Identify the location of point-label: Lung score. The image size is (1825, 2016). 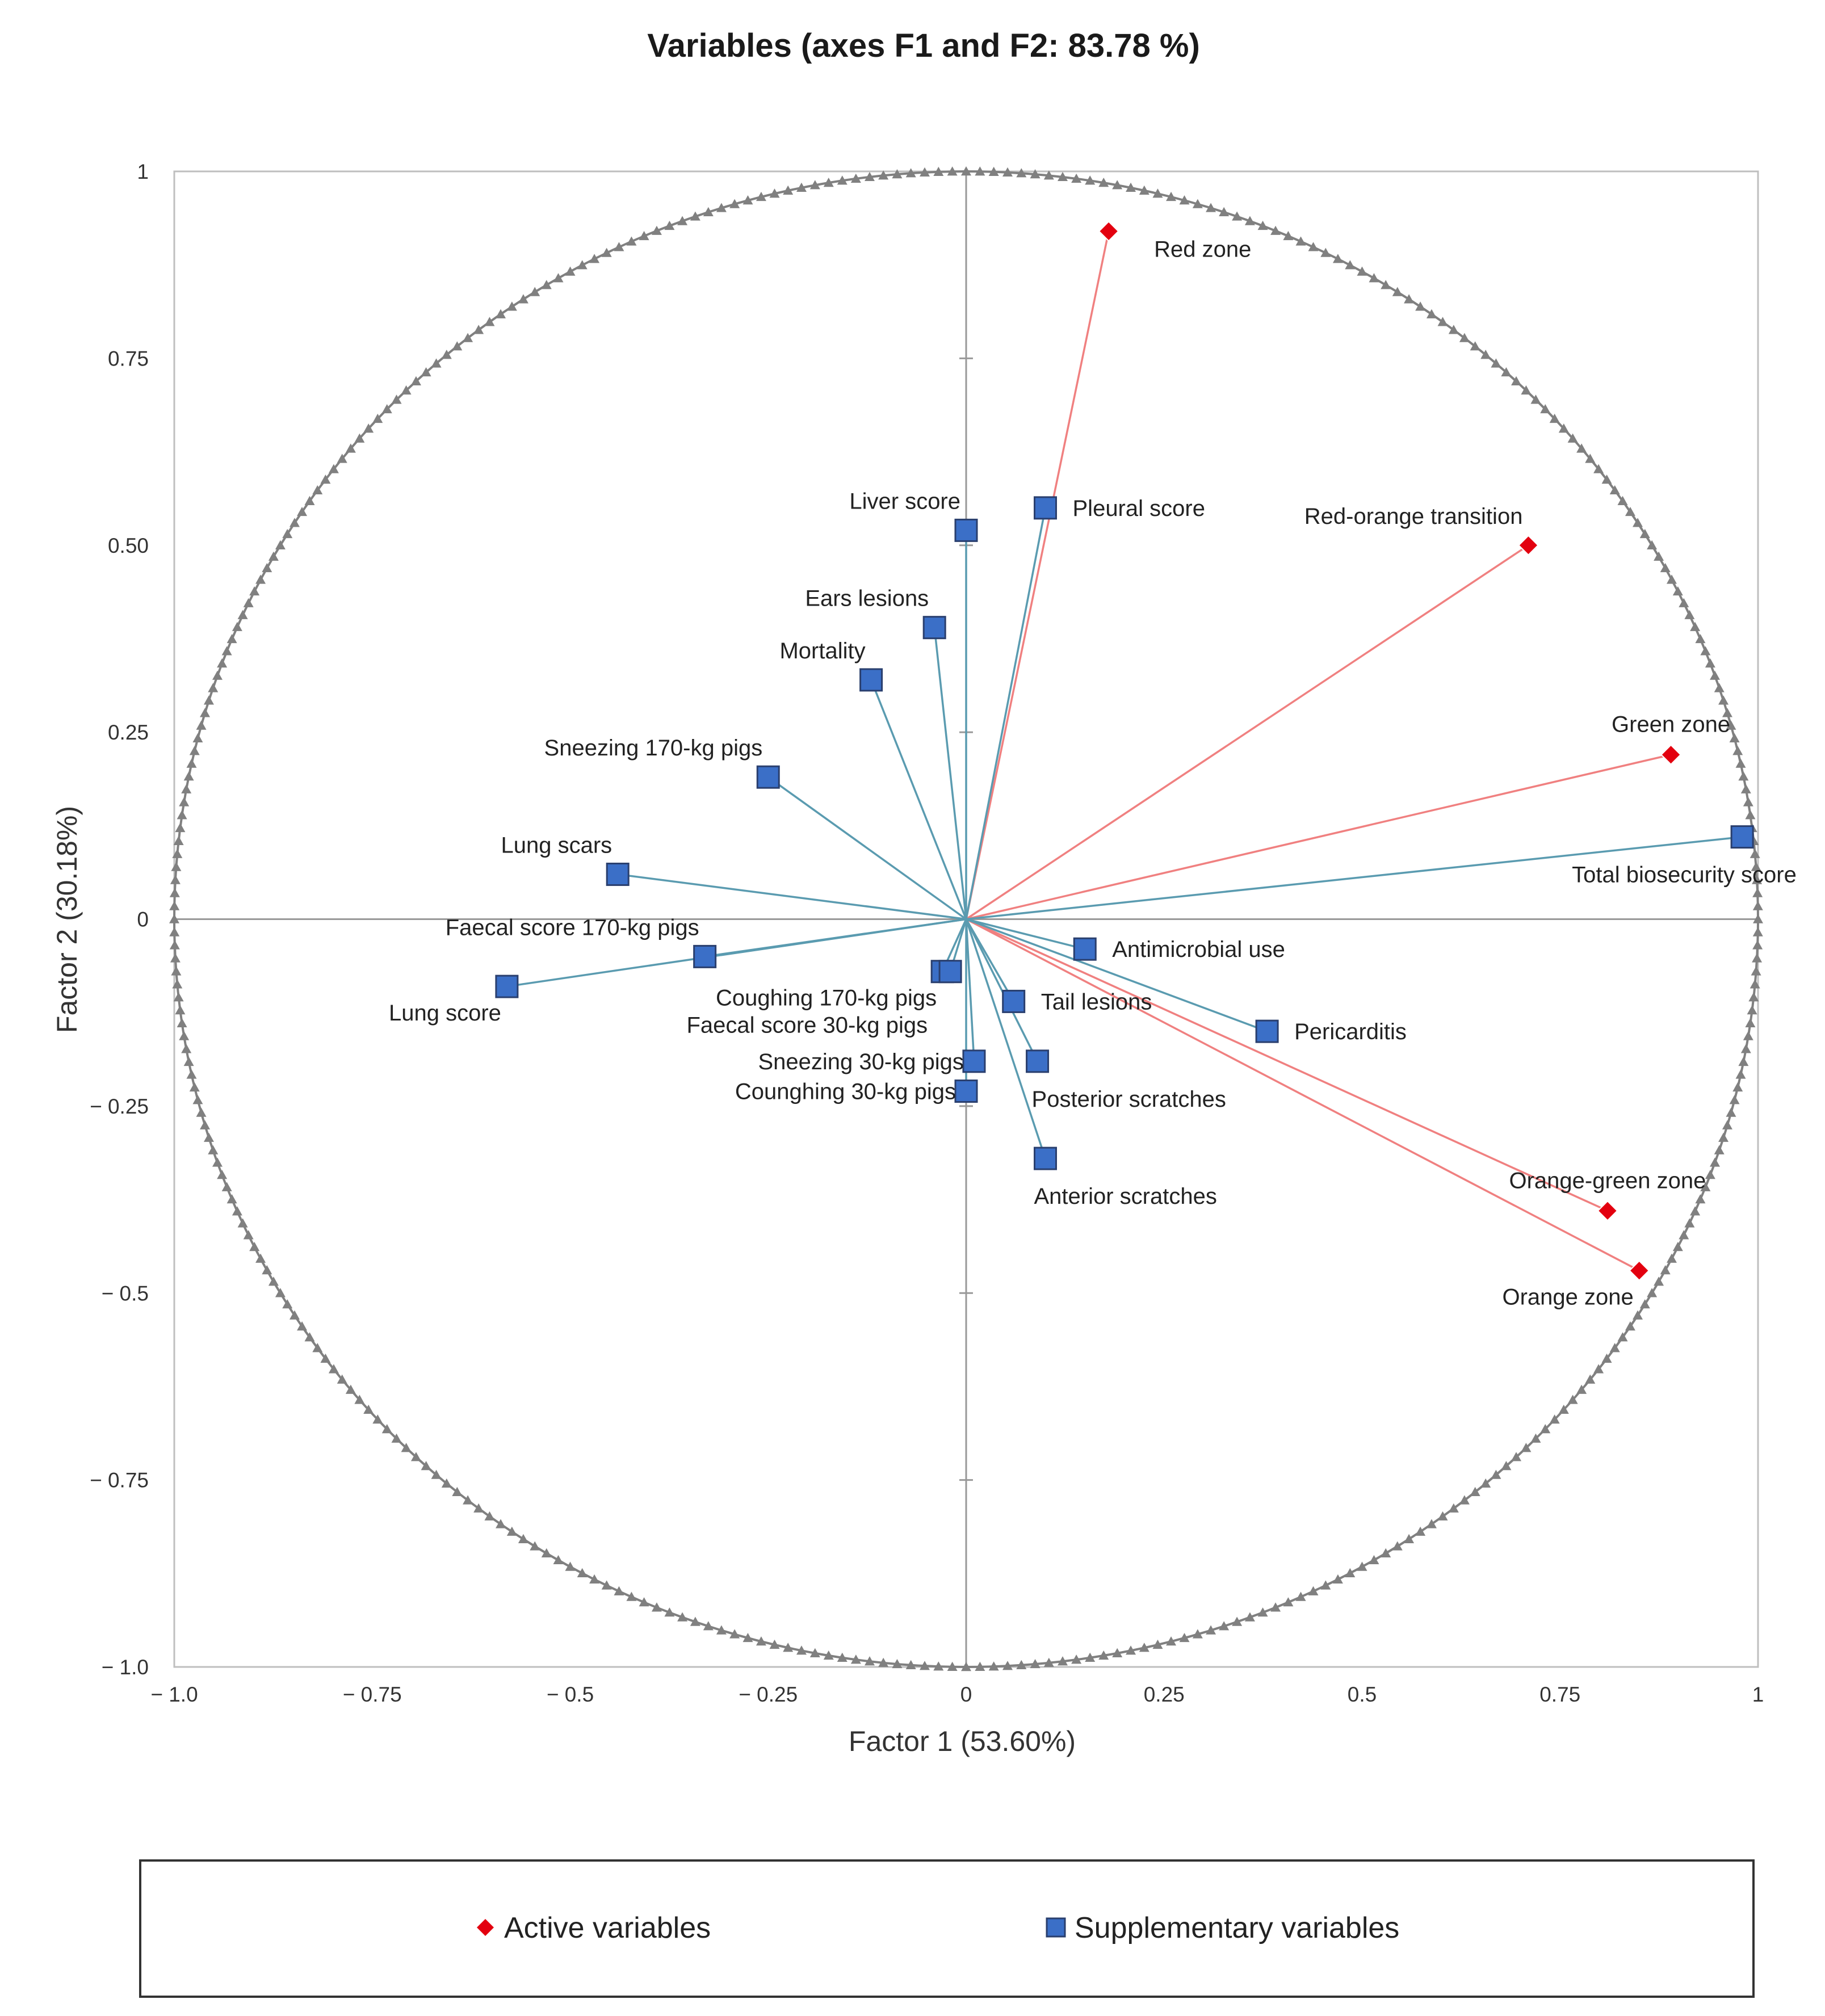
(445, 1013).